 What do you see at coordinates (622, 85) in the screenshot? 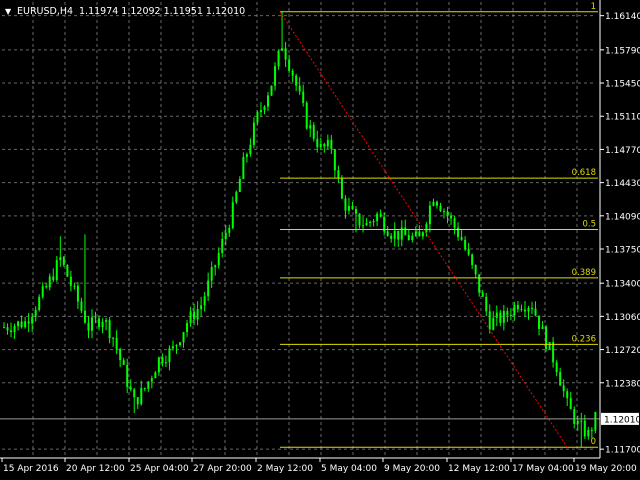
I see `price-tick-label: 1.15450` at bounding box center [622, 85].